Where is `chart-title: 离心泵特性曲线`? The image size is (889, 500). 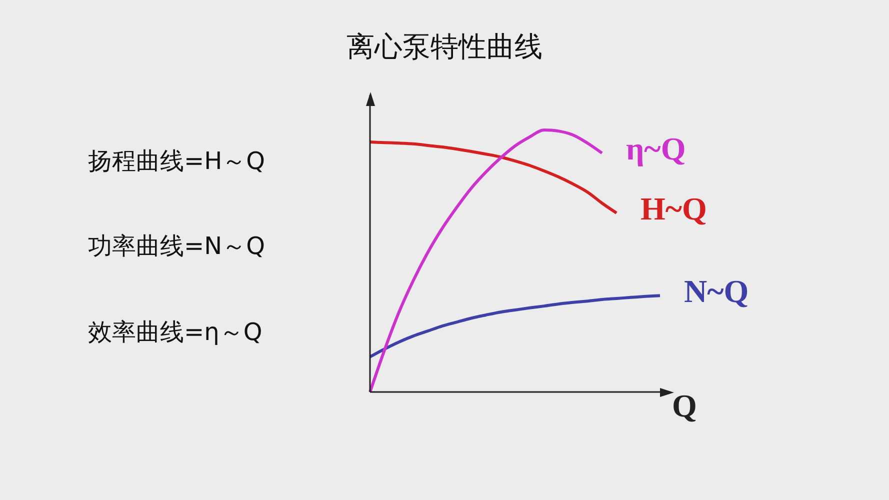 chart-title: 离心泵特性曲线 is located at coordinates (445, 47).